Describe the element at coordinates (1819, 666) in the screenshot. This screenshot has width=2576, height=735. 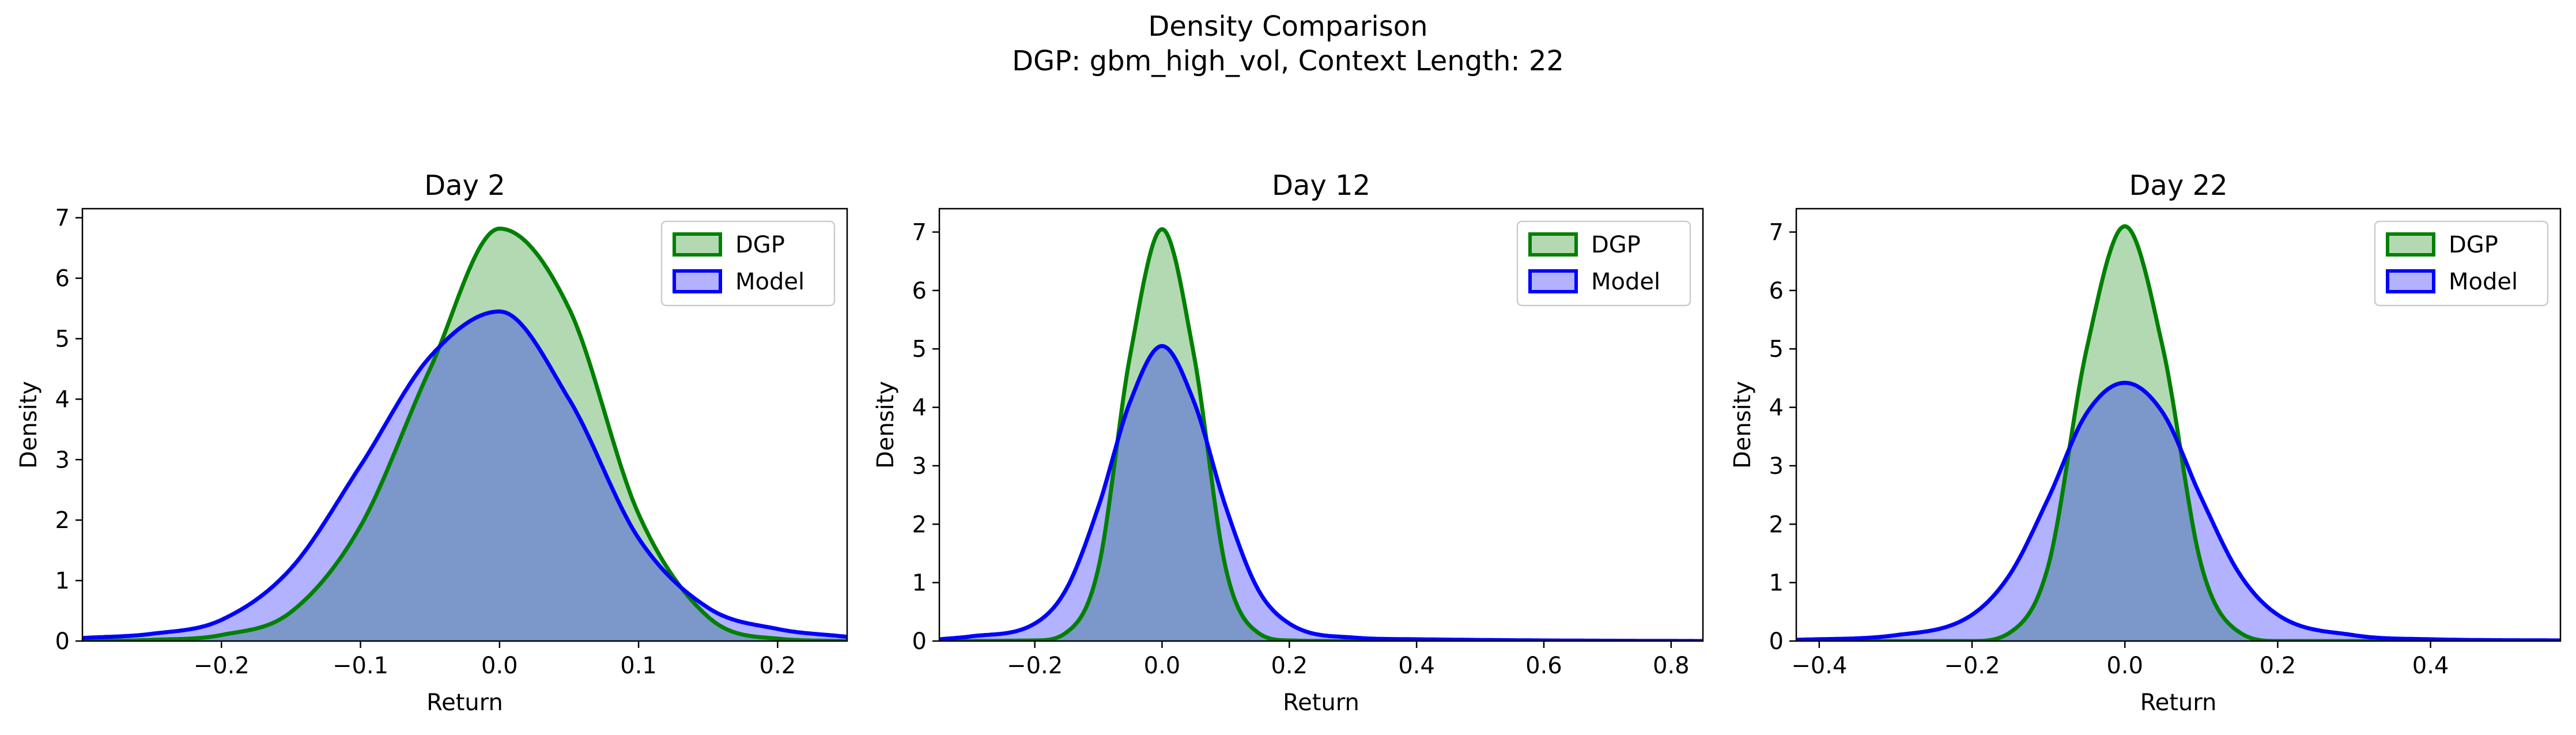
I see `x-tick-label: −0.4` at that location.